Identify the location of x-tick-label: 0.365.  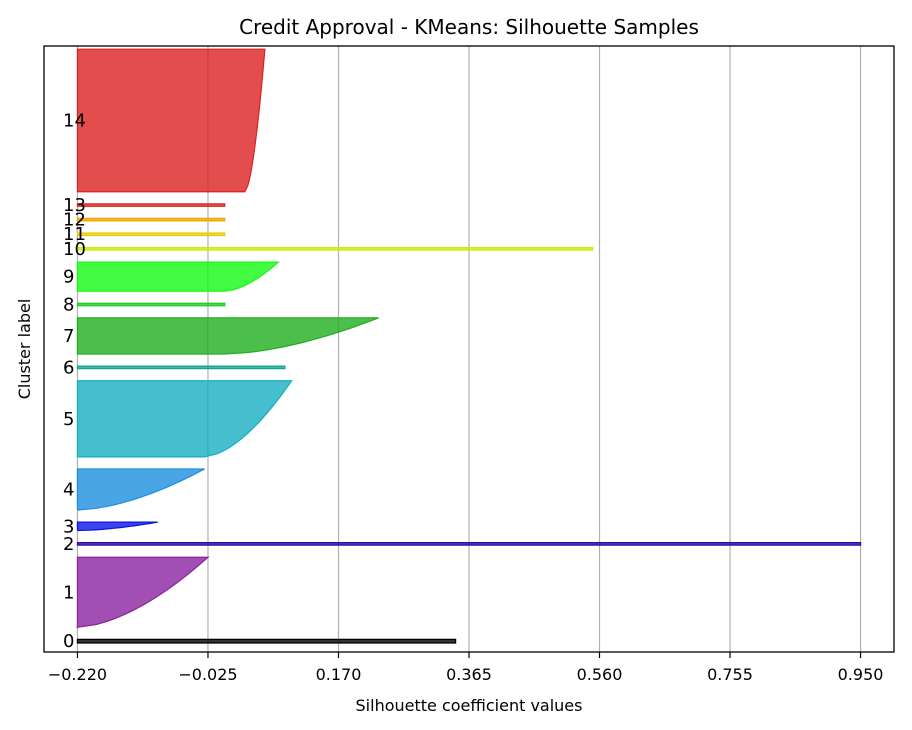
(469, 674).